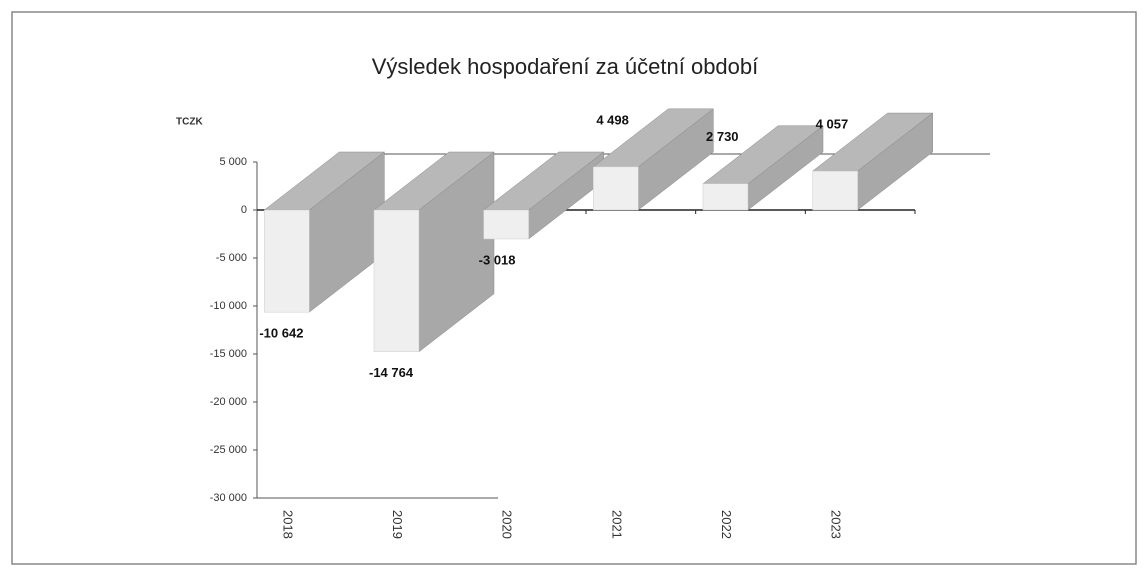  What do you see at coordinates (281, 333) in the screenshot?
I see `value-label: -10 642` at bounding box center [281, 333].